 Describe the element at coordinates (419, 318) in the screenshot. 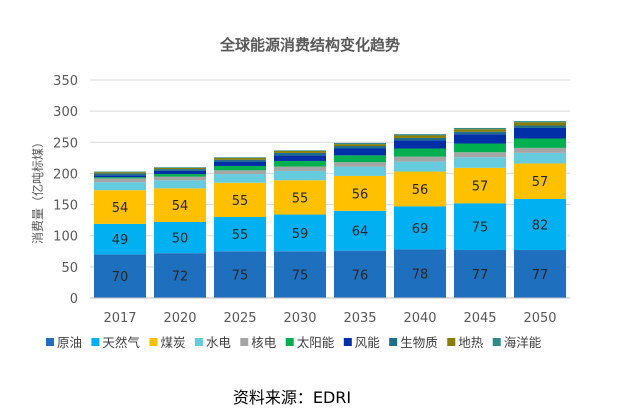

I see `x-tick-label: 2040` at that location.